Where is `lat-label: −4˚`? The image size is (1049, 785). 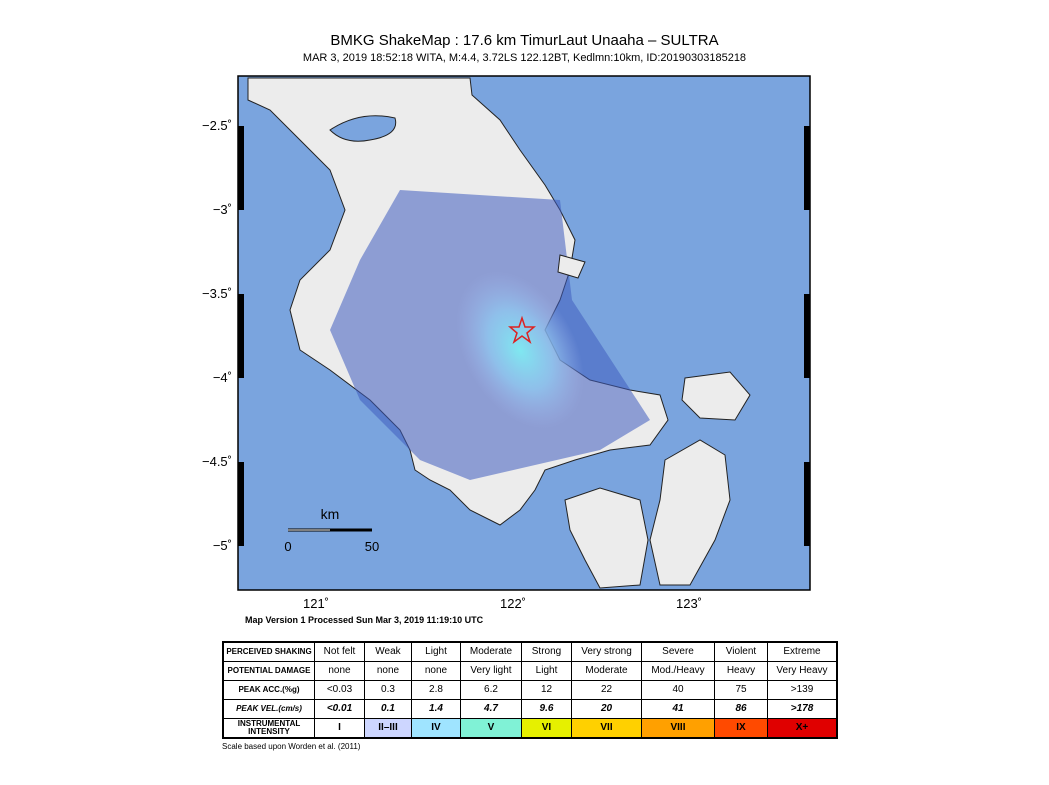 lat-label: −4˚ is located at coordinates (222, 377).